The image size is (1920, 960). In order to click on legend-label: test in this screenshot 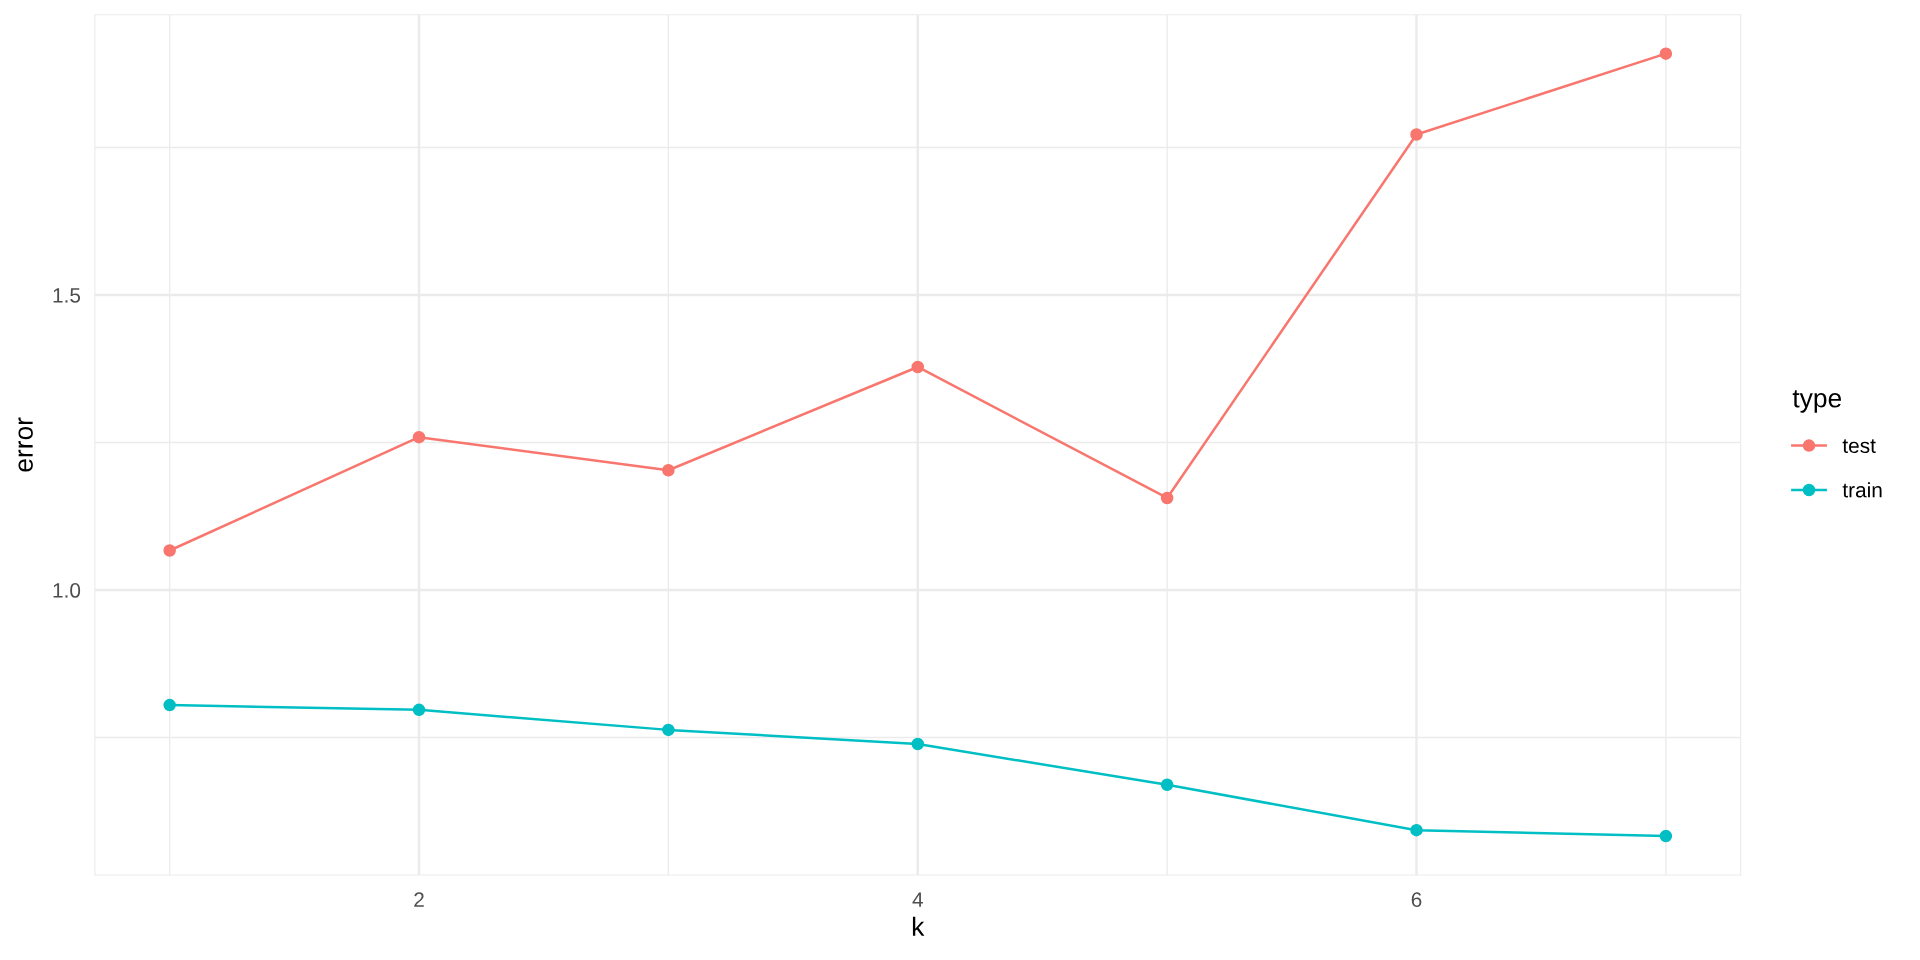, I will do `click(1859, 446)`.